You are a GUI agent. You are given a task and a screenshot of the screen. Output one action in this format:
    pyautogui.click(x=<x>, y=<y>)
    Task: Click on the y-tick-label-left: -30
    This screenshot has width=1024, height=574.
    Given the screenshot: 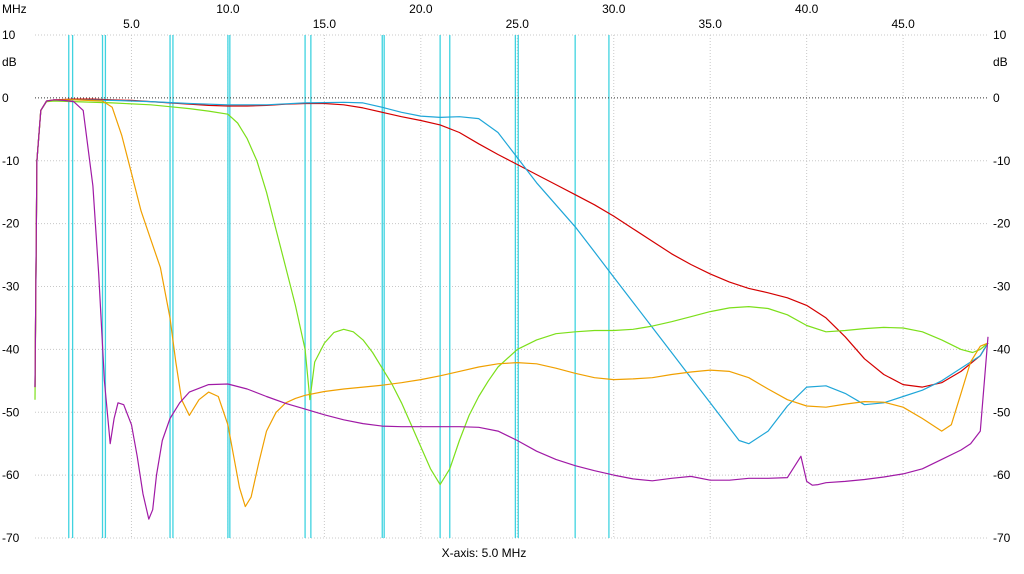 What is the action you would take?
    pyautogui.click(x=11, y=287)
    